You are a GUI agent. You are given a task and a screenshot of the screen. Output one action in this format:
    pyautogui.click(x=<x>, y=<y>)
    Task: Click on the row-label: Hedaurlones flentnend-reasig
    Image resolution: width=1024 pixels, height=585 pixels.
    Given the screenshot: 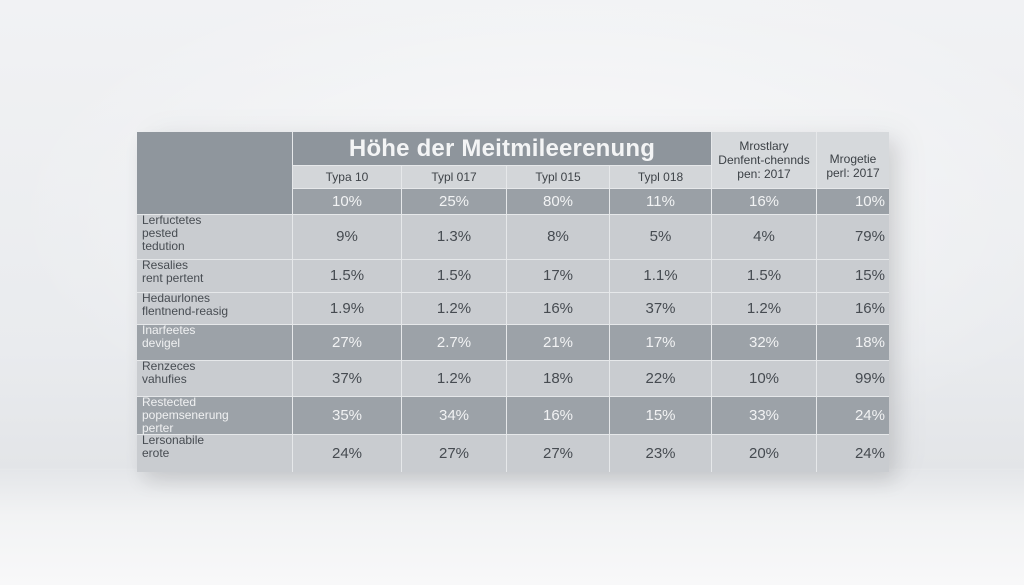 What is the action you would take?
    pyautogui.click(x=214, y=308)
    